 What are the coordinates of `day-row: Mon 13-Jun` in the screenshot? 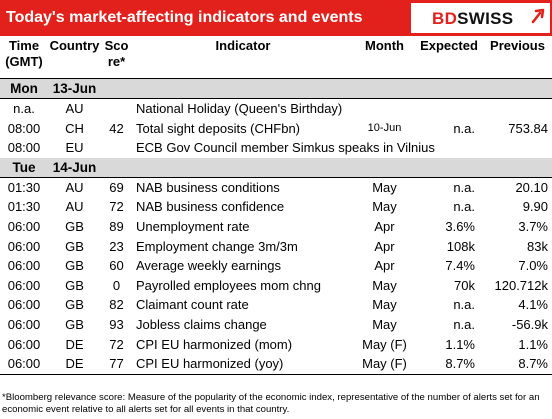 It's located at (276, 88).